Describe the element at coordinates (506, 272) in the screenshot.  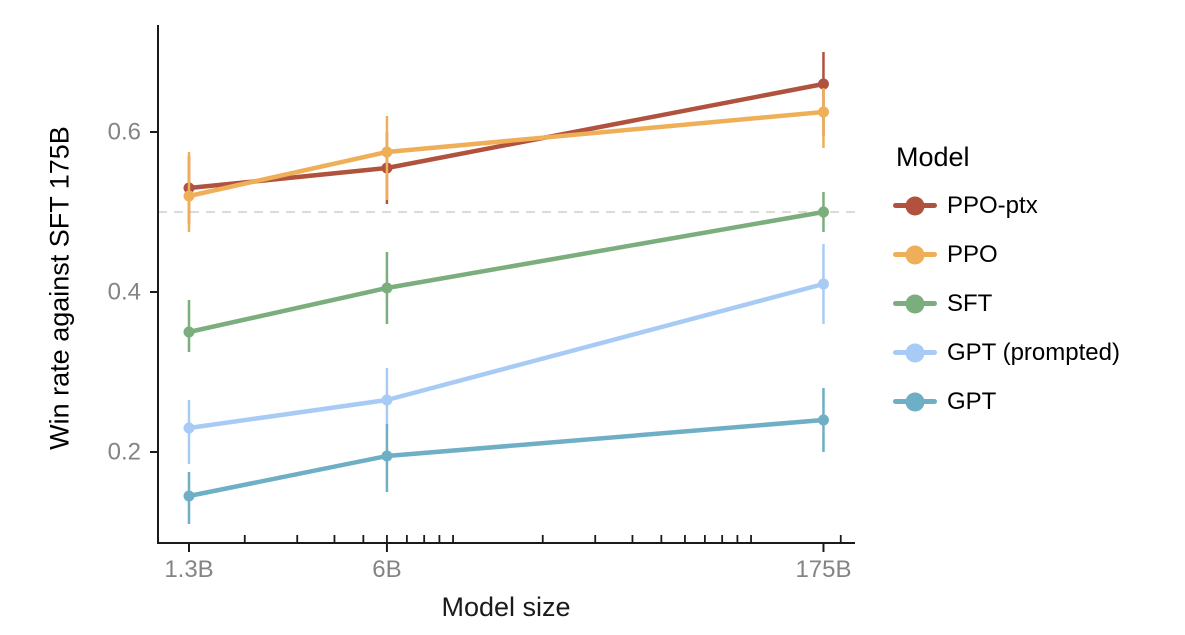
I see `series-line-sft` at that location.